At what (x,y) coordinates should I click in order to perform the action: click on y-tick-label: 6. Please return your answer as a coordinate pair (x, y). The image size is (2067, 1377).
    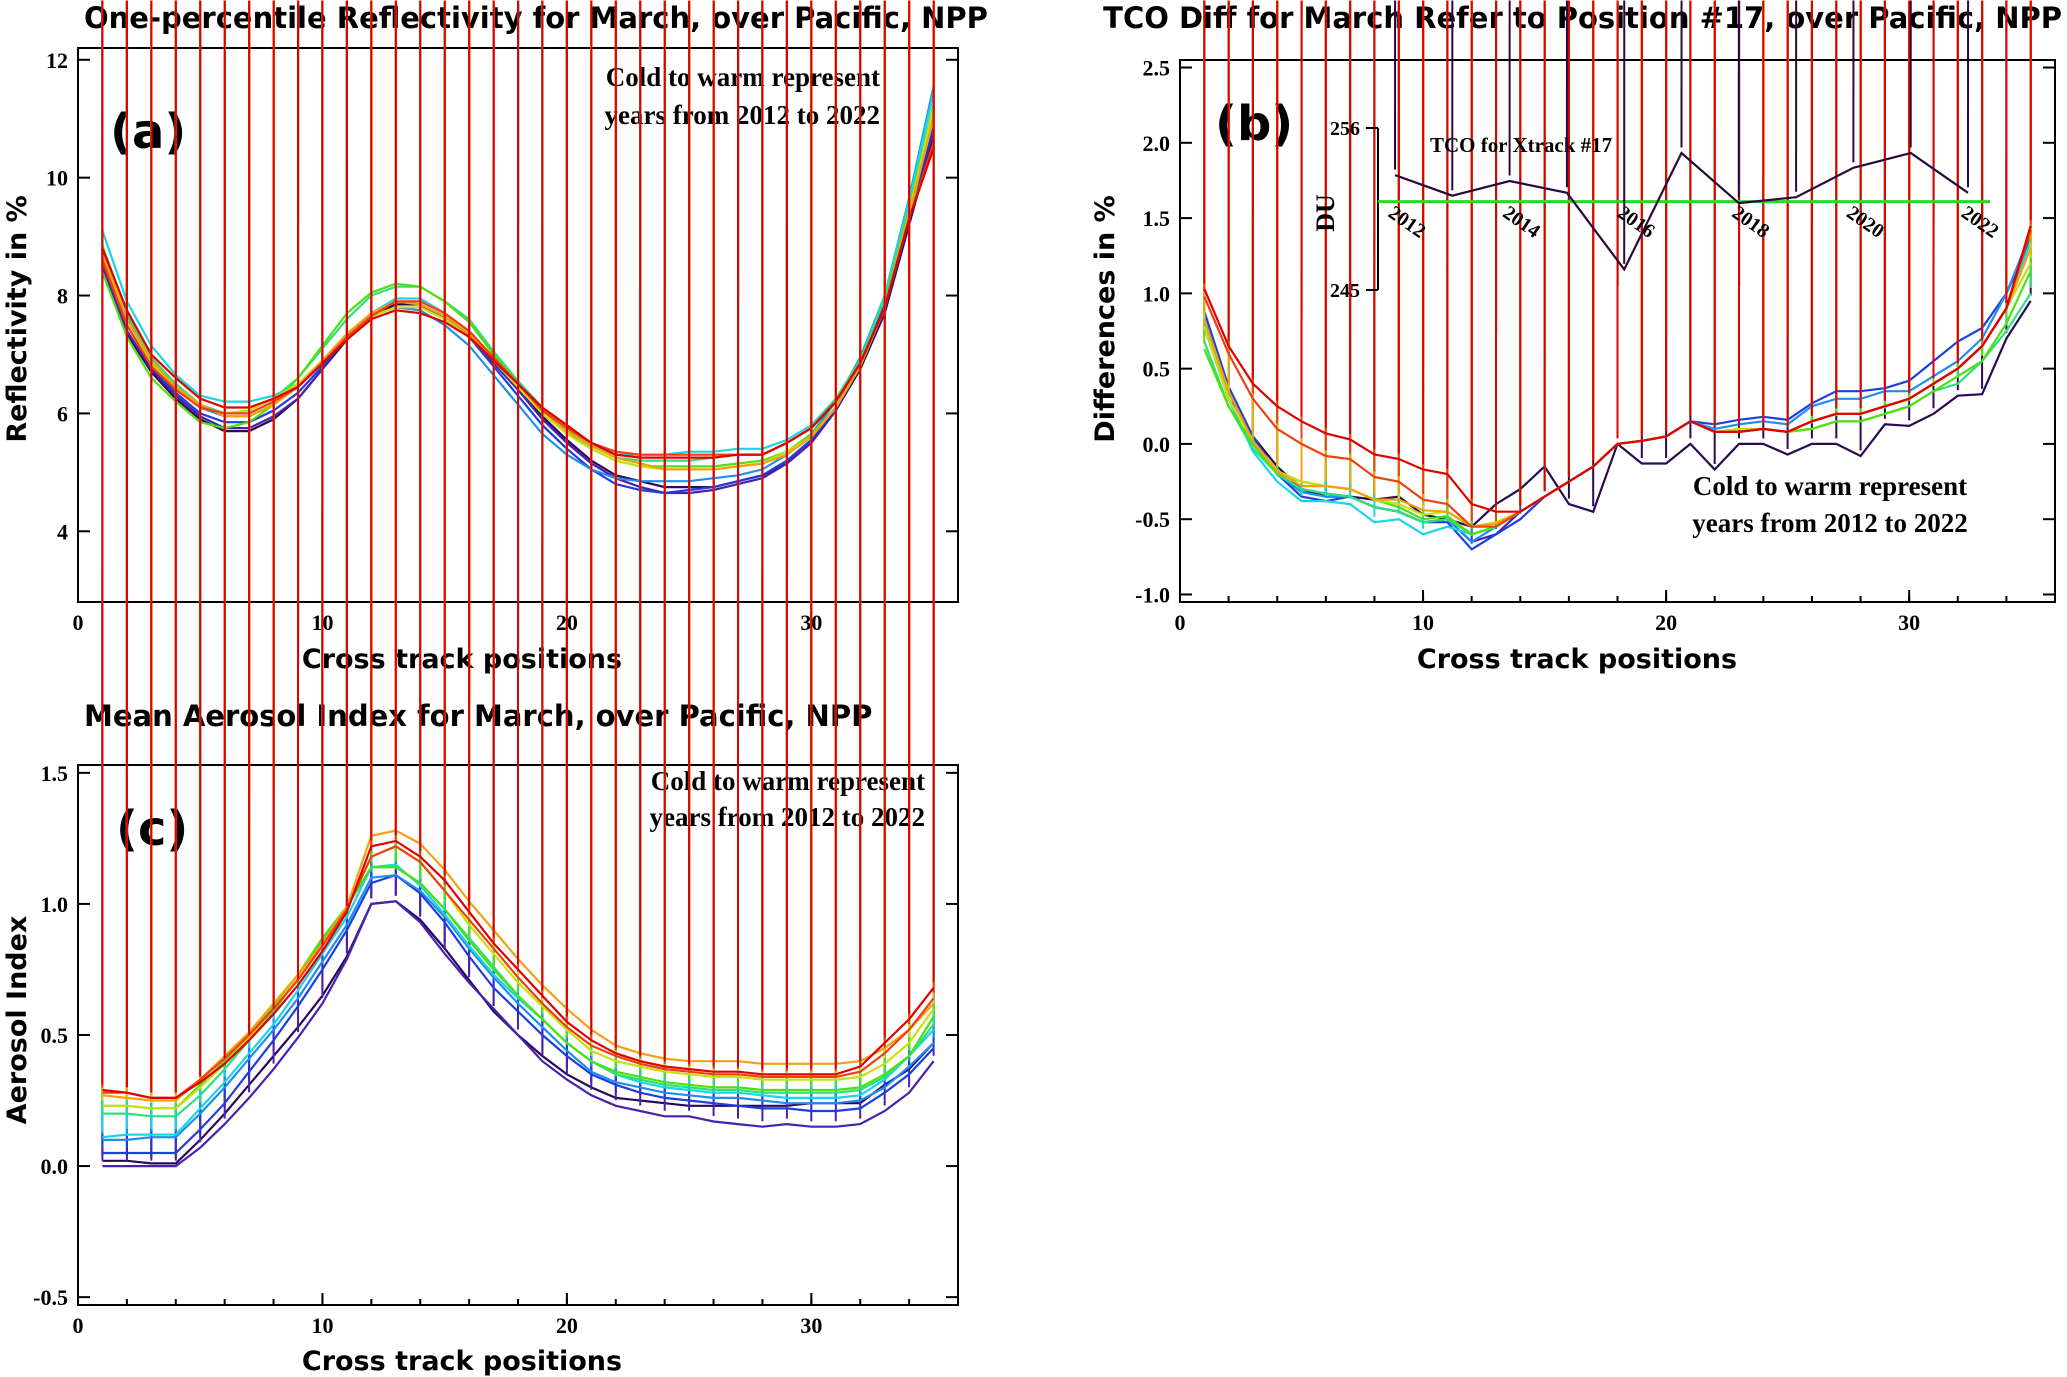
    Looking at the image, I should click on (62, 413).